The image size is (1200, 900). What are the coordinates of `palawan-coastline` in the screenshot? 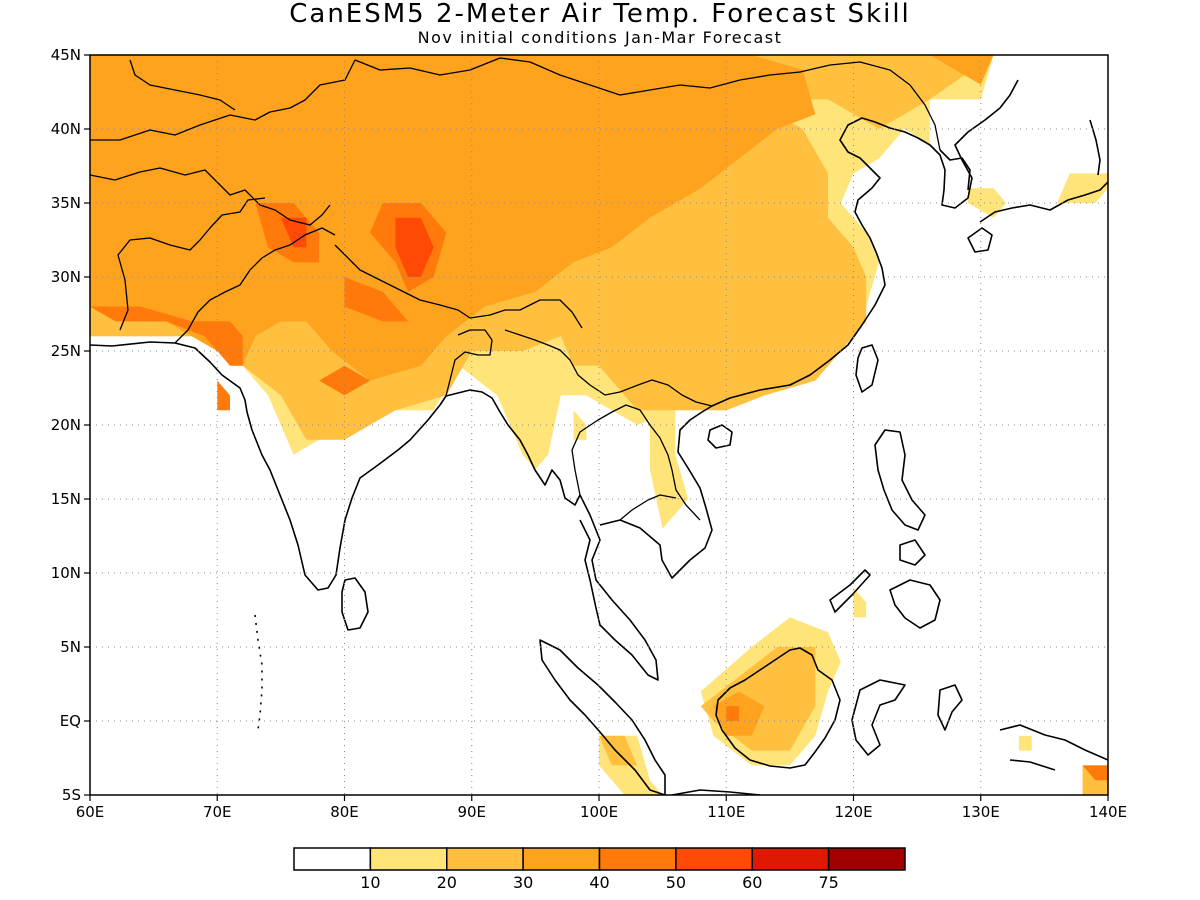 It's located at (850, 591).